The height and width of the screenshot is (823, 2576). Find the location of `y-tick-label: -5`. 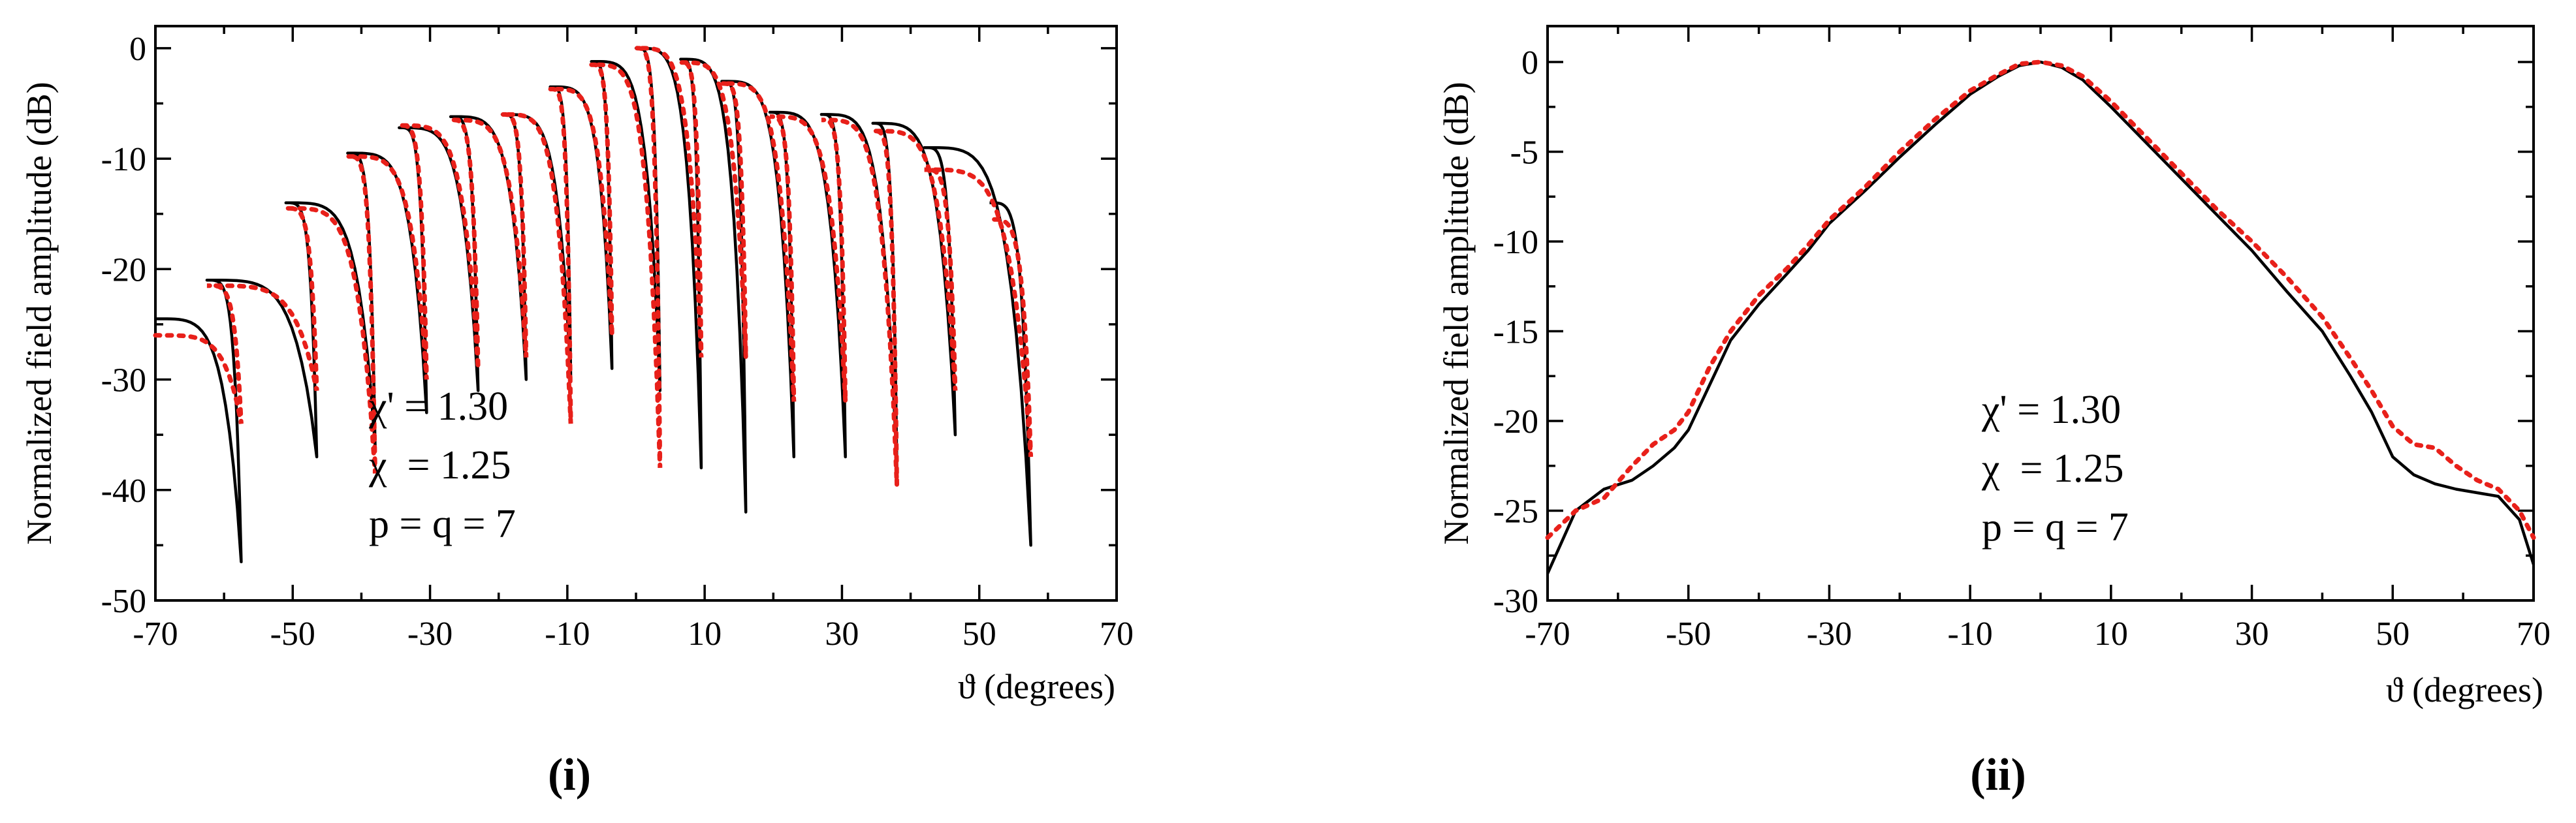

y-tick-label: -5 is located at coordinates (1524, 153).